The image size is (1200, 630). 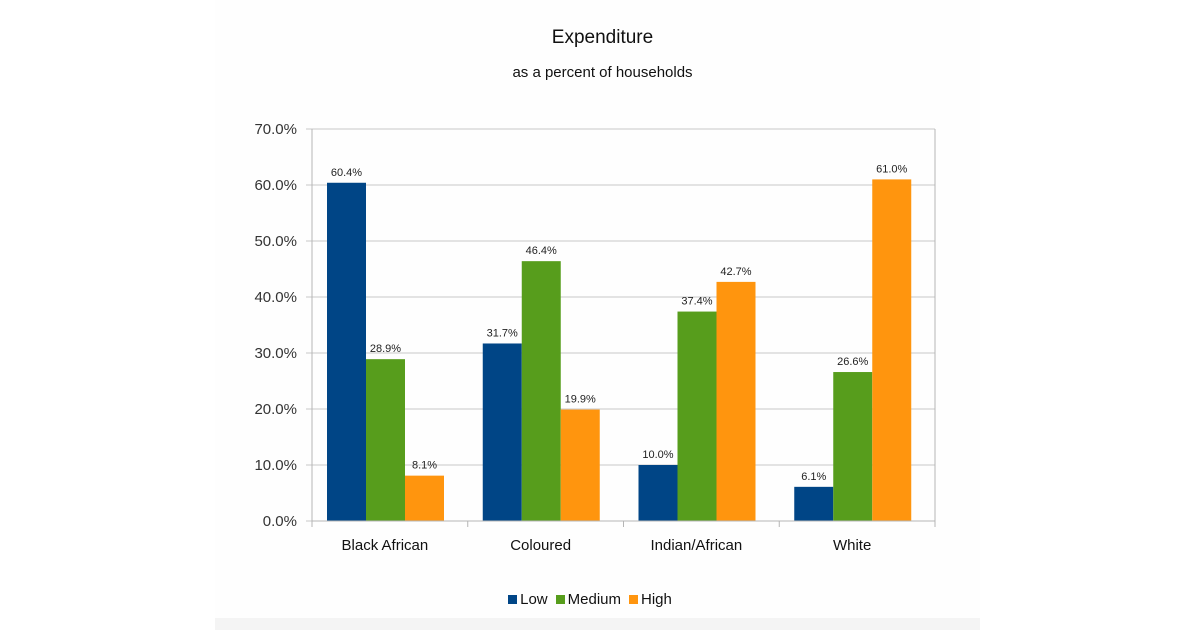 I want to click on data-label: 6.1%, so click(x=813, y=477).